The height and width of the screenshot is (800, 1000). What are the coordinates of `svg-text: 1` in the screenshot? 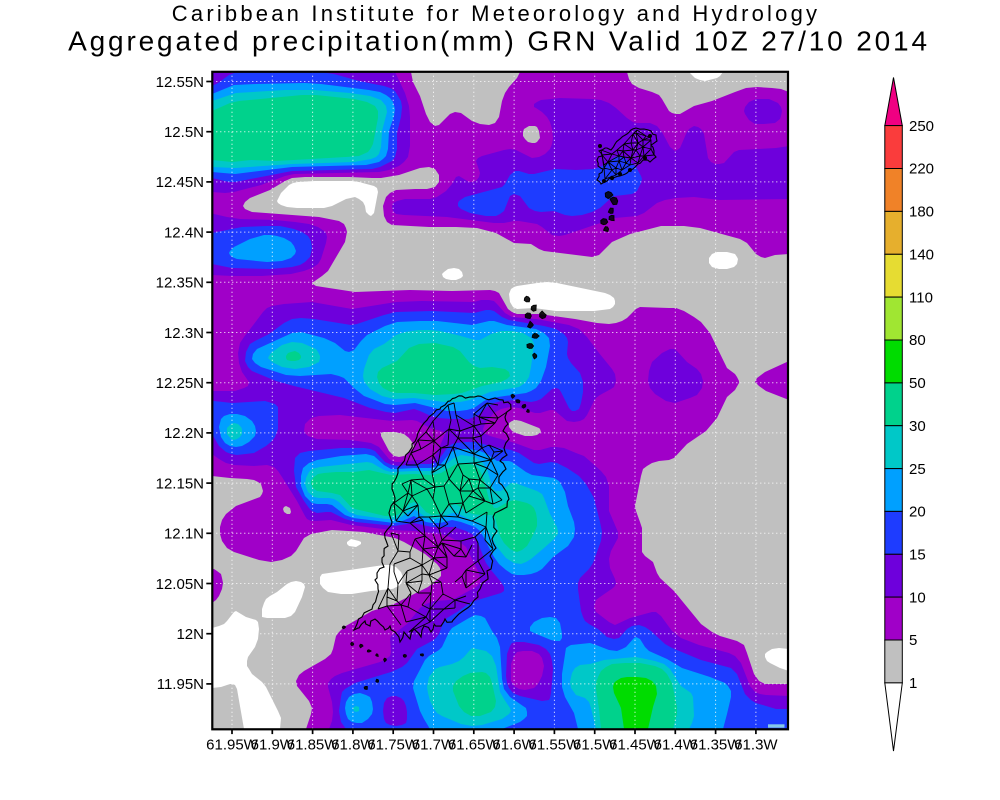 It's located at (913, 683).